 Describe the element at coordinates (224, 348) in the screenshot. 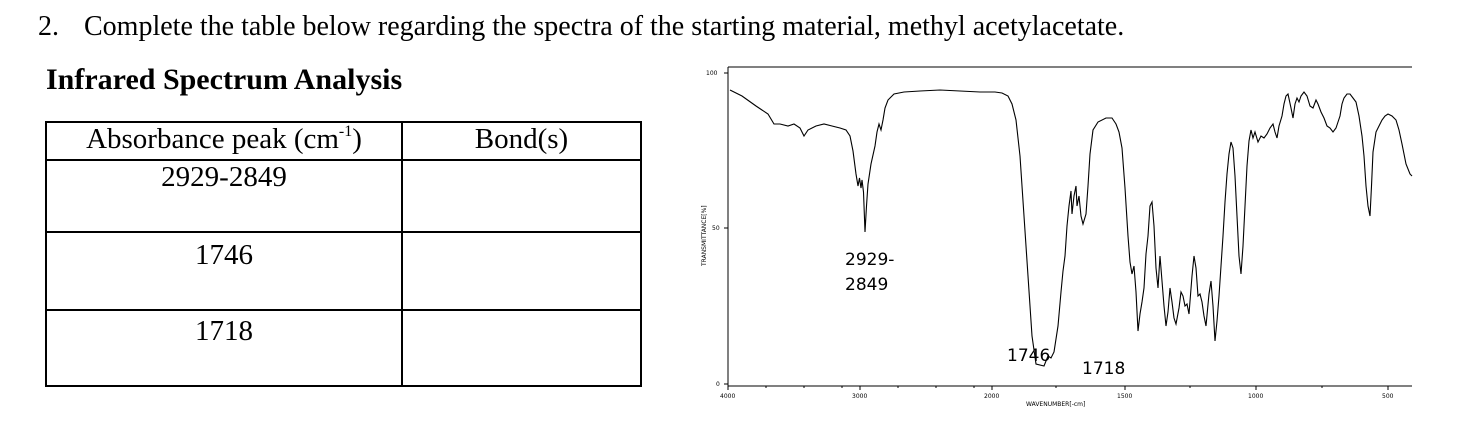

I see `peak-cell: 1718` at that location.